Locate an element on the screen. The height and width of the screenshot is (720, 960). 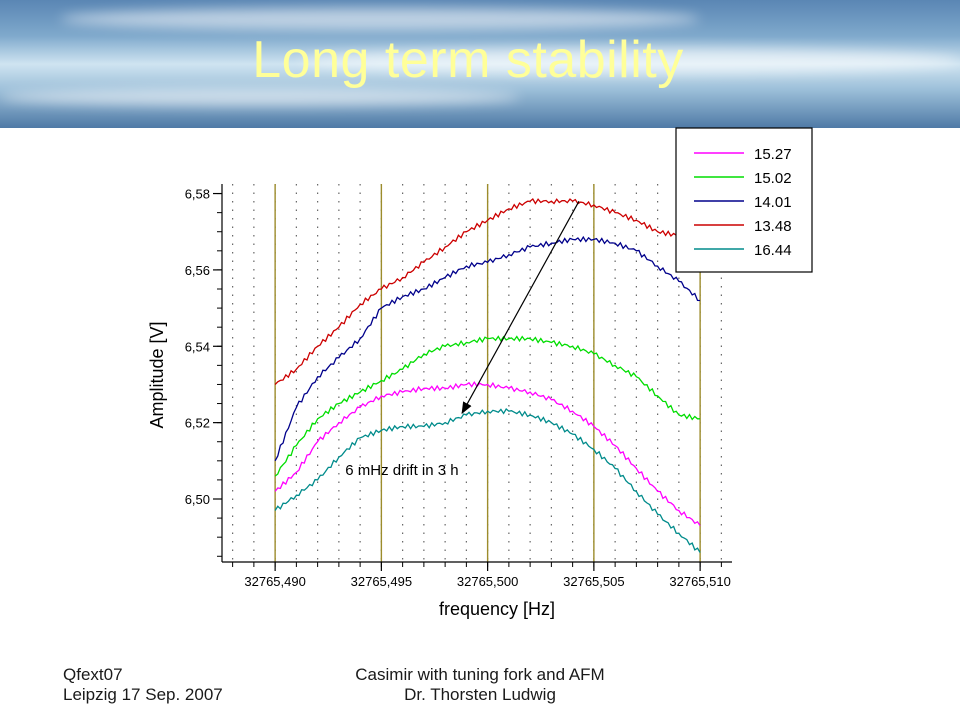
x-tick-label: 32765,490 is located at coordinates (274, 581).